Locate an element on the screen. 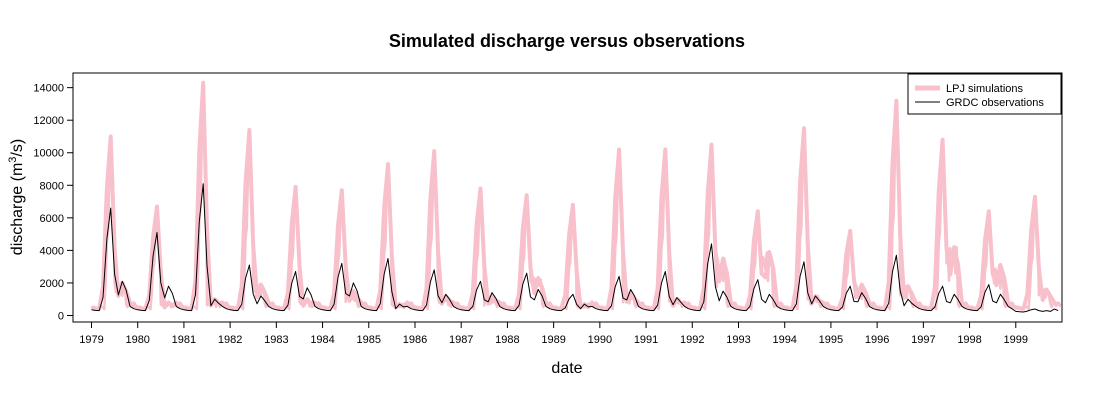 The image size is (1100, 412). y-axis: 0 2000 4000 6000 8000 10000 12000 14000 is located at coordinates (53, 202).